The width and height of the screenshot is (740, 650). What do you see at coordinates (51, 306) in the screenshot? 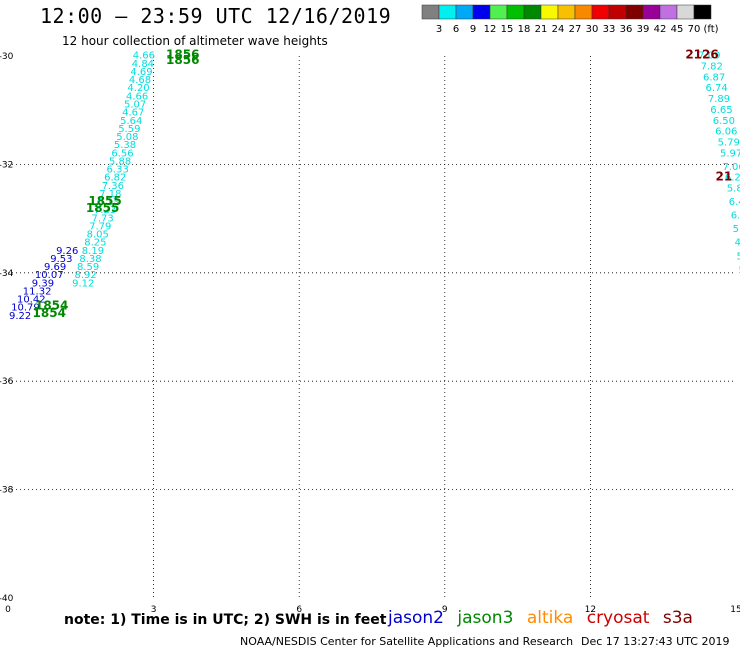
I see `pass-time-label: 1854` at bounding box center [51, 306].